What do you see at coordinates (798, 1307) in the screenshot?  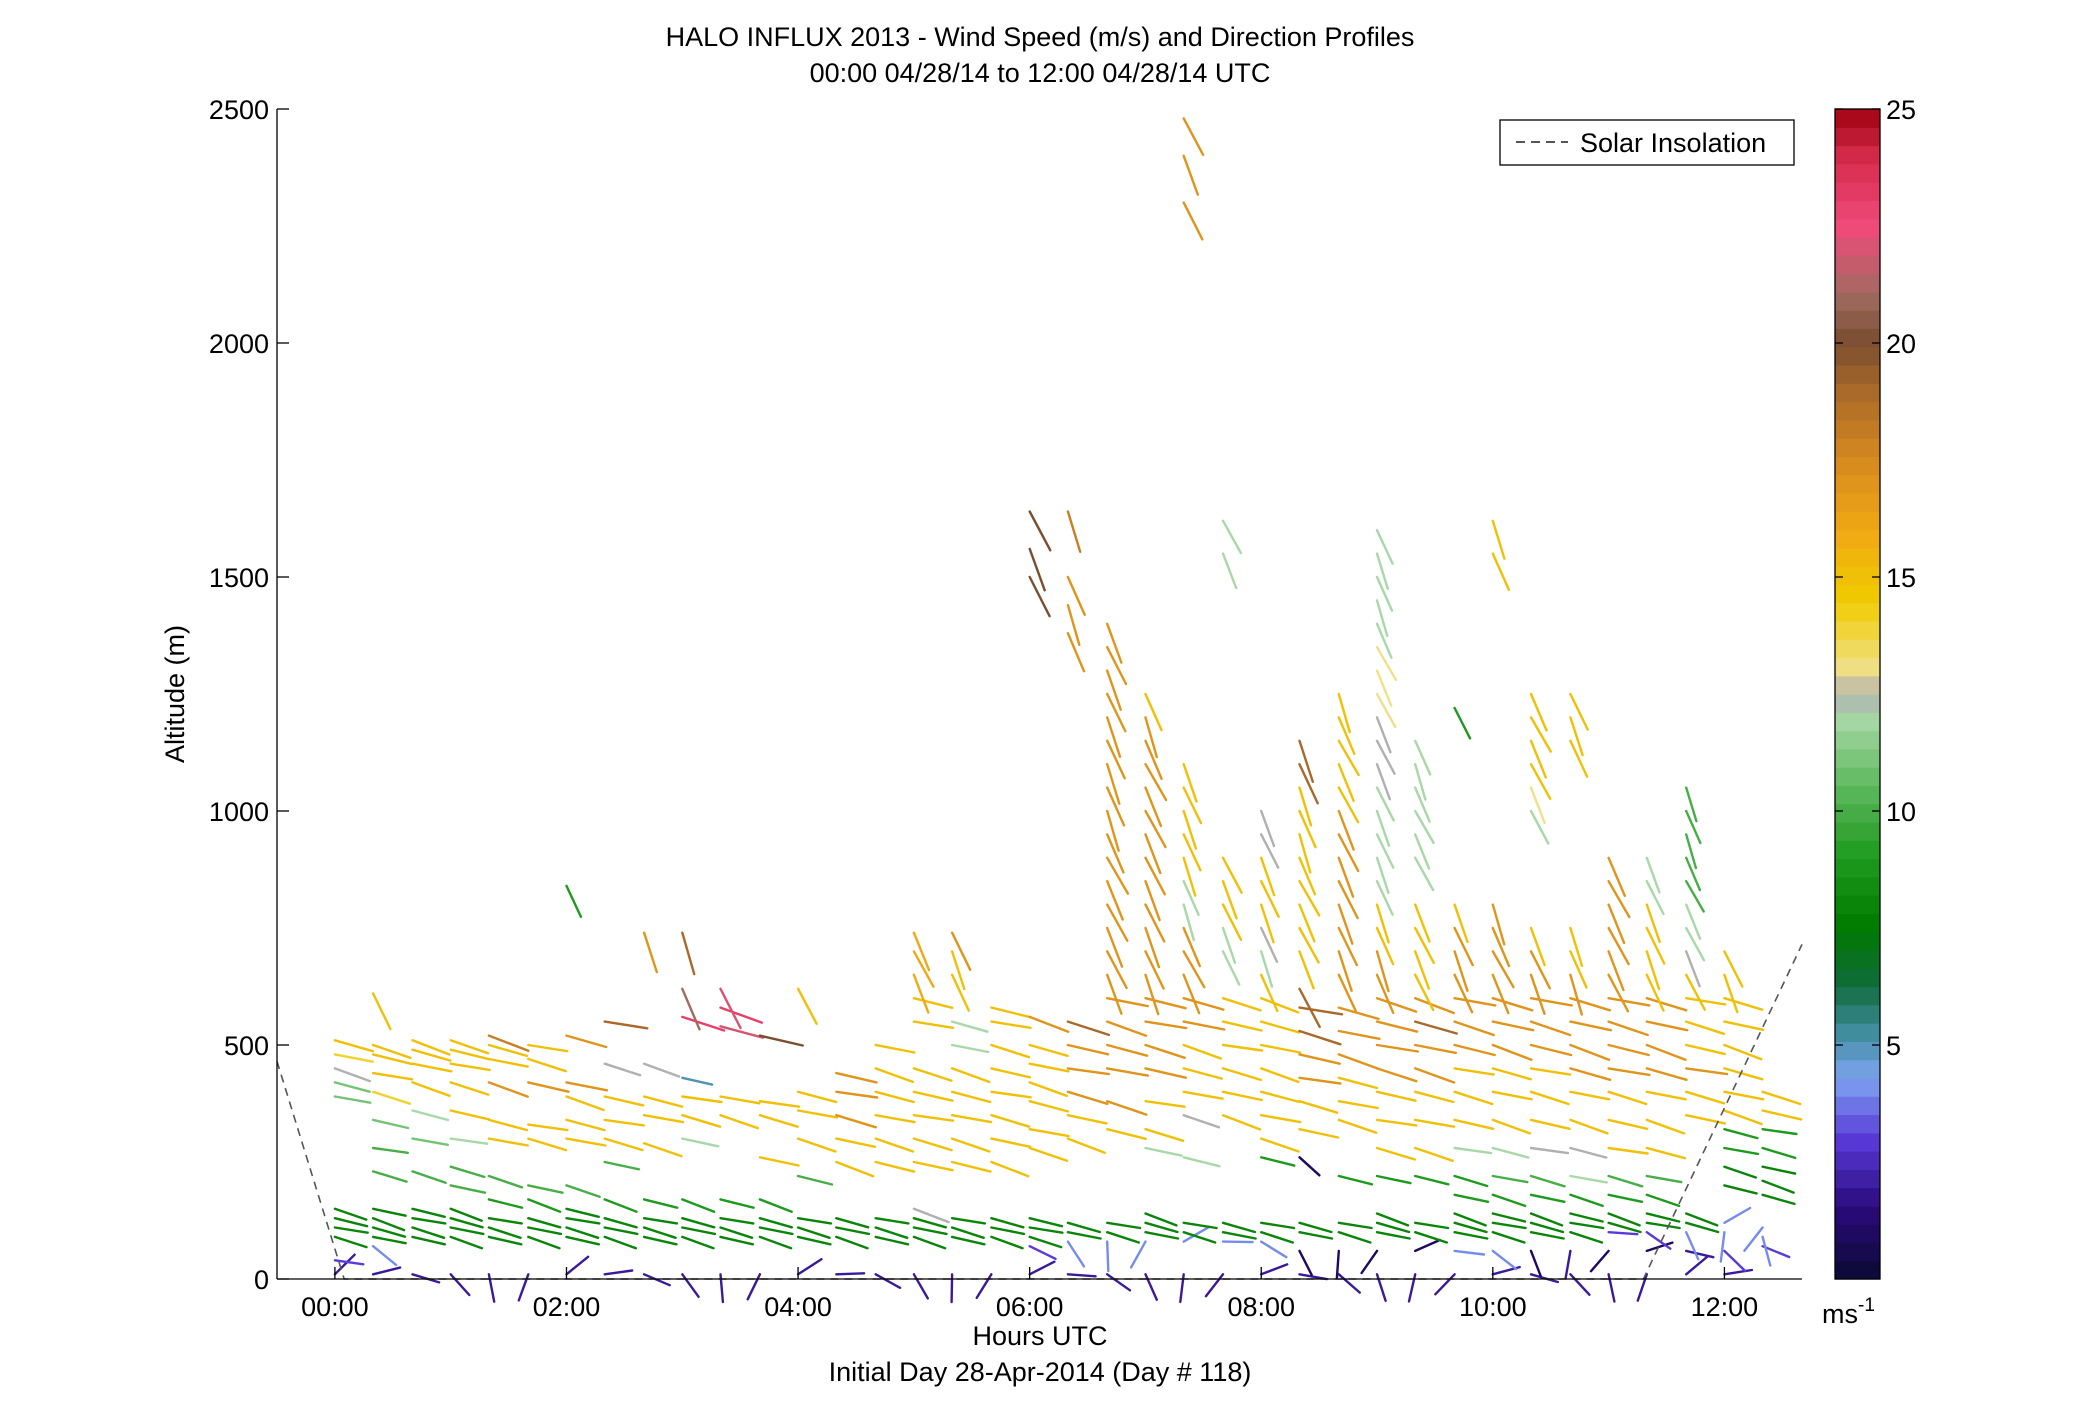 I see `x-tick-label-2: 04:00` at bounding box center [798, 1307].